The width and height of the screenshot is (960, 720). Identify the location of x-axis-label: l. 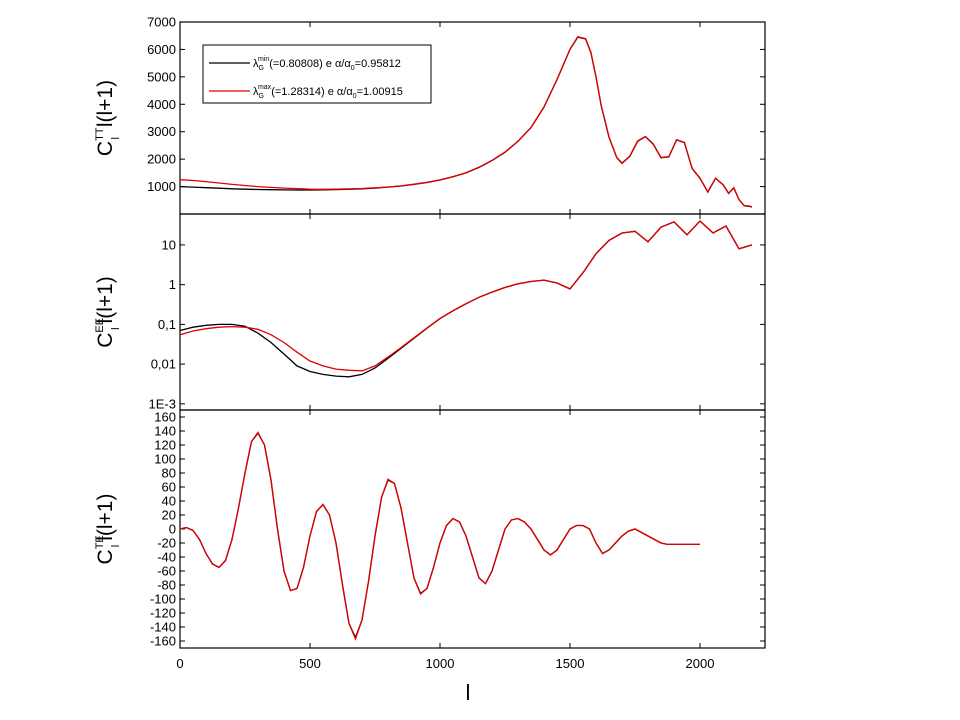
(468, 692).